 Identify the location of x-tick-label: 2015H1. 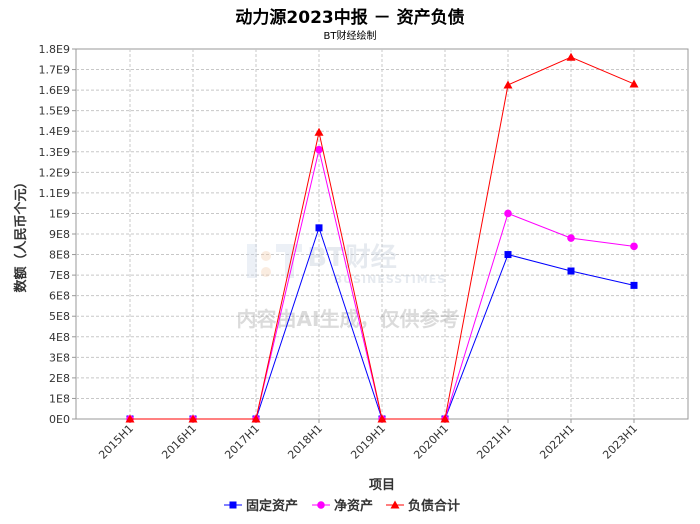
(116, 442).